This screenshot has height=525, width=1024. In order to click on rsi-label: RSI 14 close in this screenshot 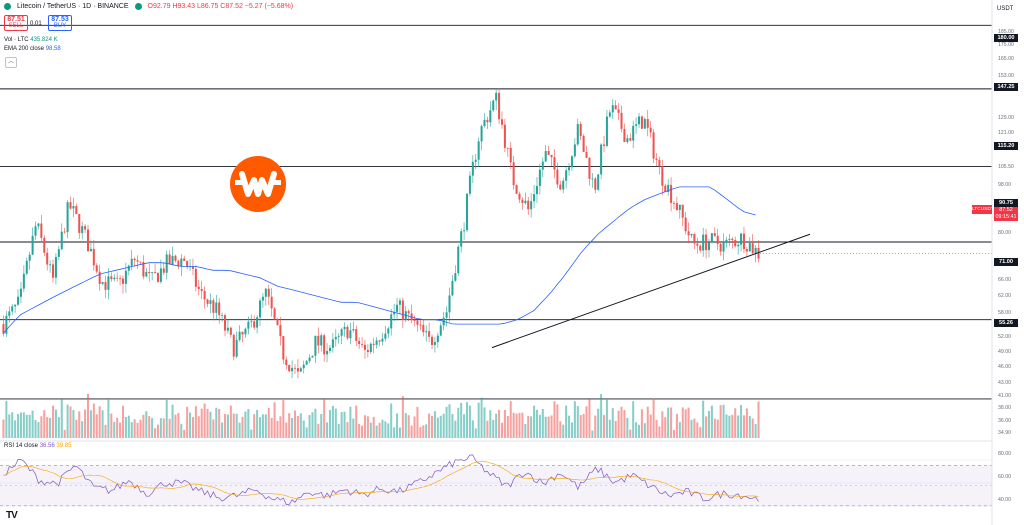, I will do `click(21, 446)`.